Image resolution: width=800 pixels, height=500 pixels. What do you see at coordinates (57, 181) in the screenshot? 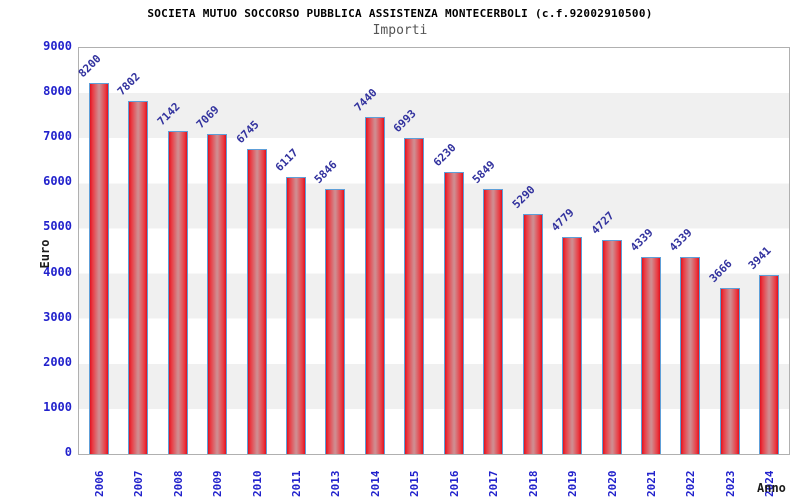
I see `y-tick-label: 6000` at bounding box center [57, 181].